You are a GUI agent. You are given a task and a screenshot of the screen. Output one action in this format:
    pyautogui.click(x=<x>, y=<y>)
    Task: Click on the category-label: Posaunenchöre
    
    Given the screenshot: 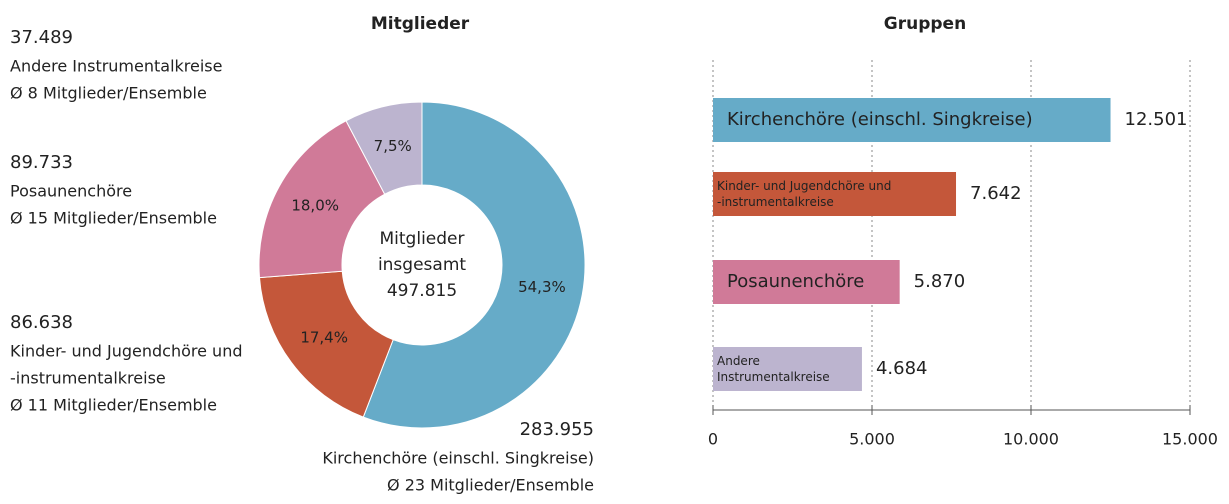 What is the action you would take?
    pyautogui.click(x=795, y=281)
    